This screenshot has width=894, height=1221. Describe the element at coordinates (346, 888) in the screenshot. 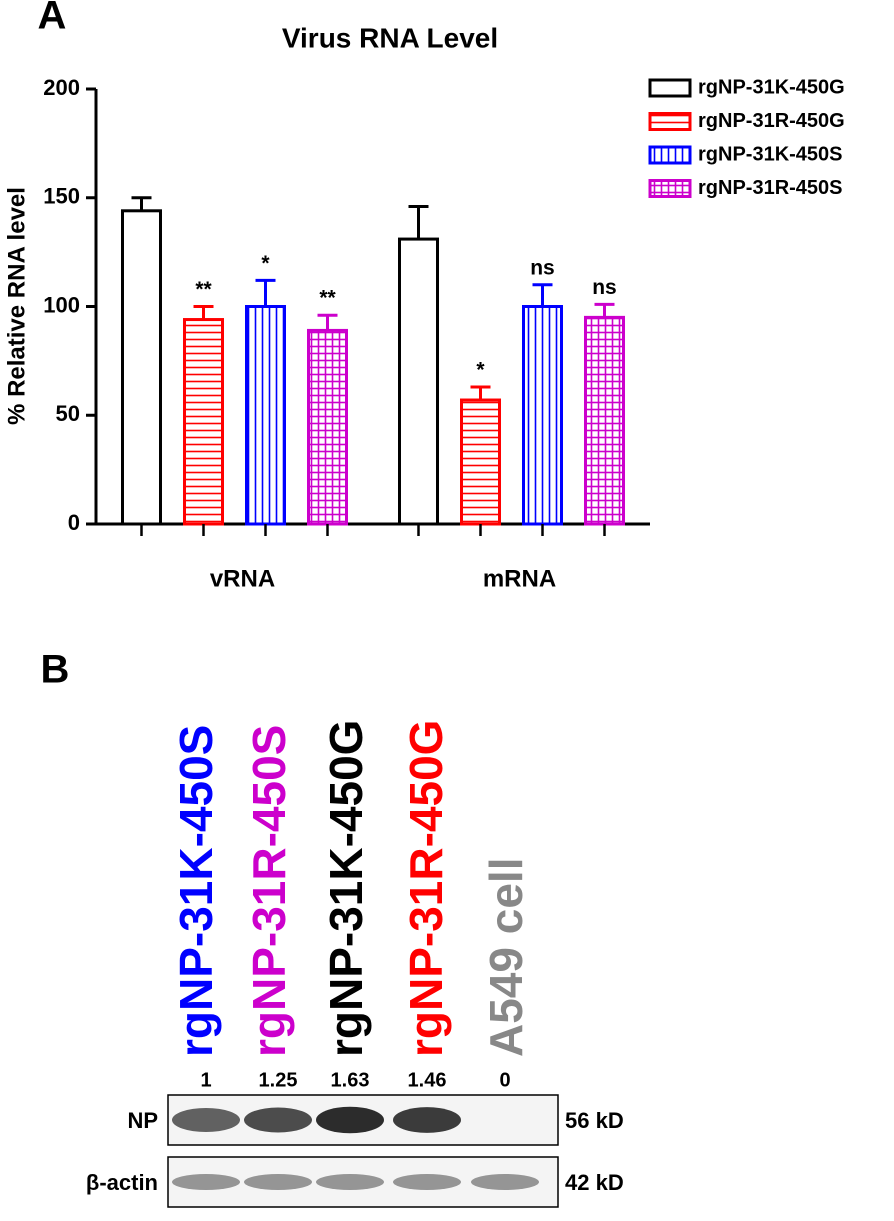

I see `lane-label: rgNP-31K-450G` at that location.